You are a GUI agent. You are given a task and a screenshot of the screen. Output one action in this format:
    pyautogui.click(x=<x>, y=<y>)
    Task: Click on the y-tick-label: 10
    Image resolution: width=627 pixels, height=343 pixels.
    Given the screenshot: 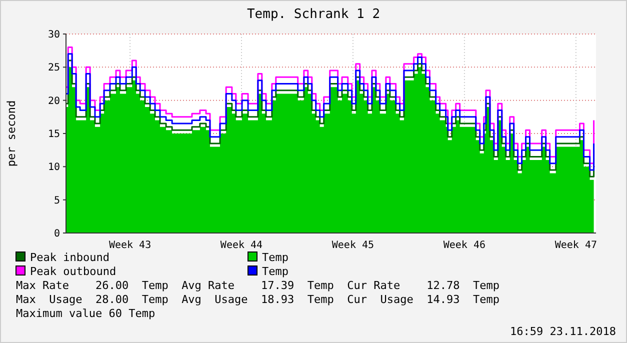 What is the action you would take?
    pyautogui.click(x=54, y=168)
    